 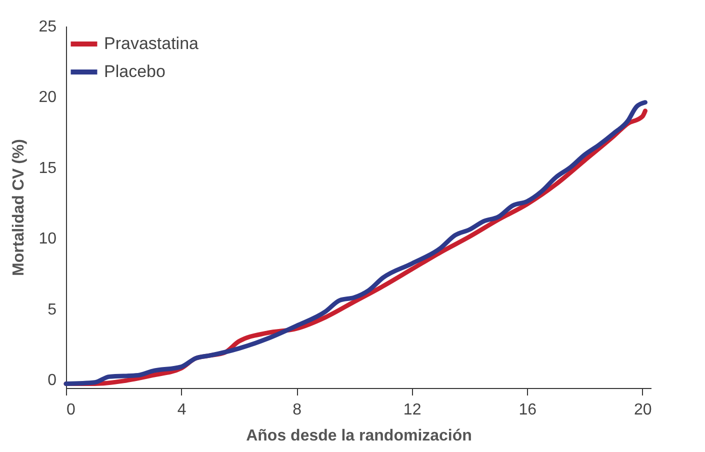 What do you see at coordinates (47, 97) in the screenshot?
I see `y-tick-label: 20` at bounding box center [47, 97].